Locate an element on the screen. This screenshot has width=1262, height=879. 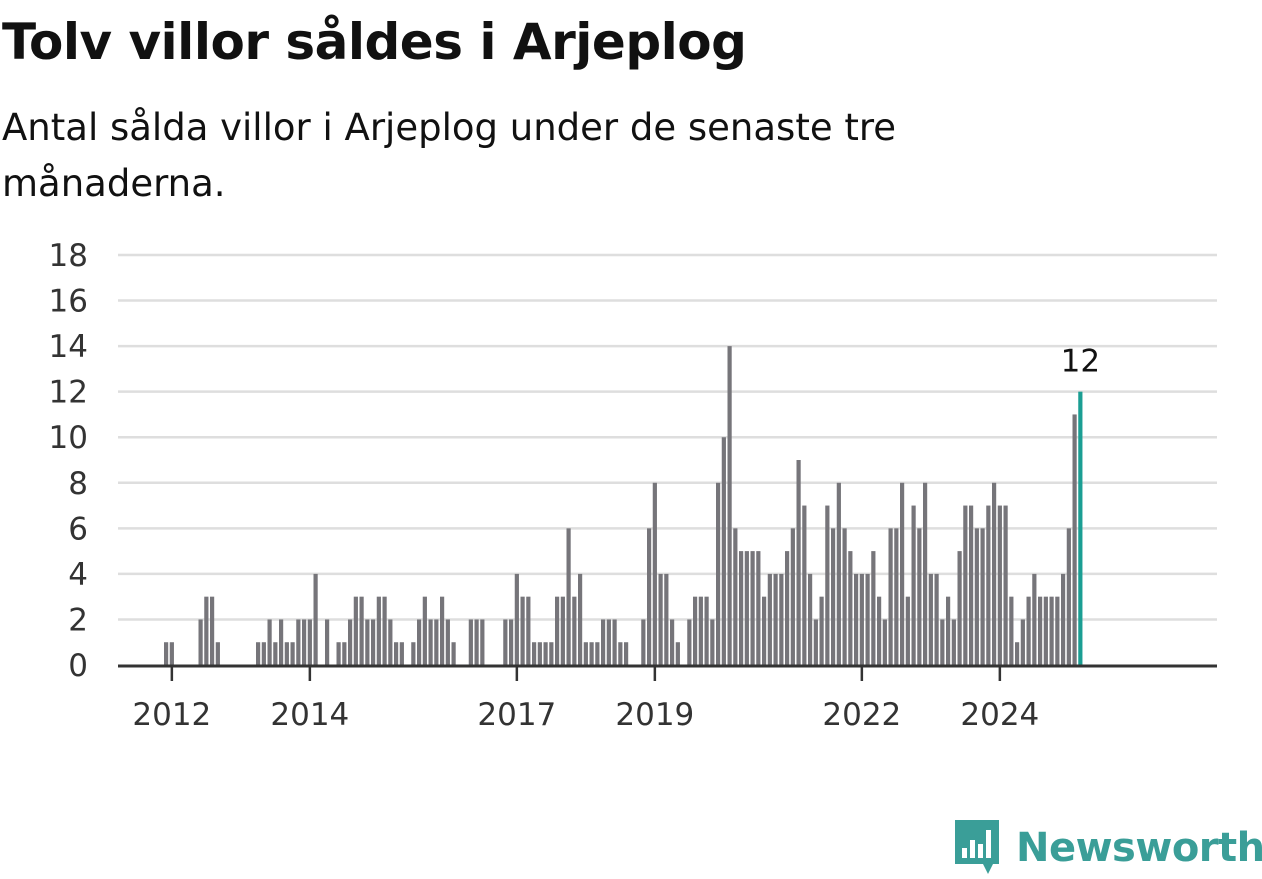
newsworthy-logo-icon is located at coordinates (977, 847).